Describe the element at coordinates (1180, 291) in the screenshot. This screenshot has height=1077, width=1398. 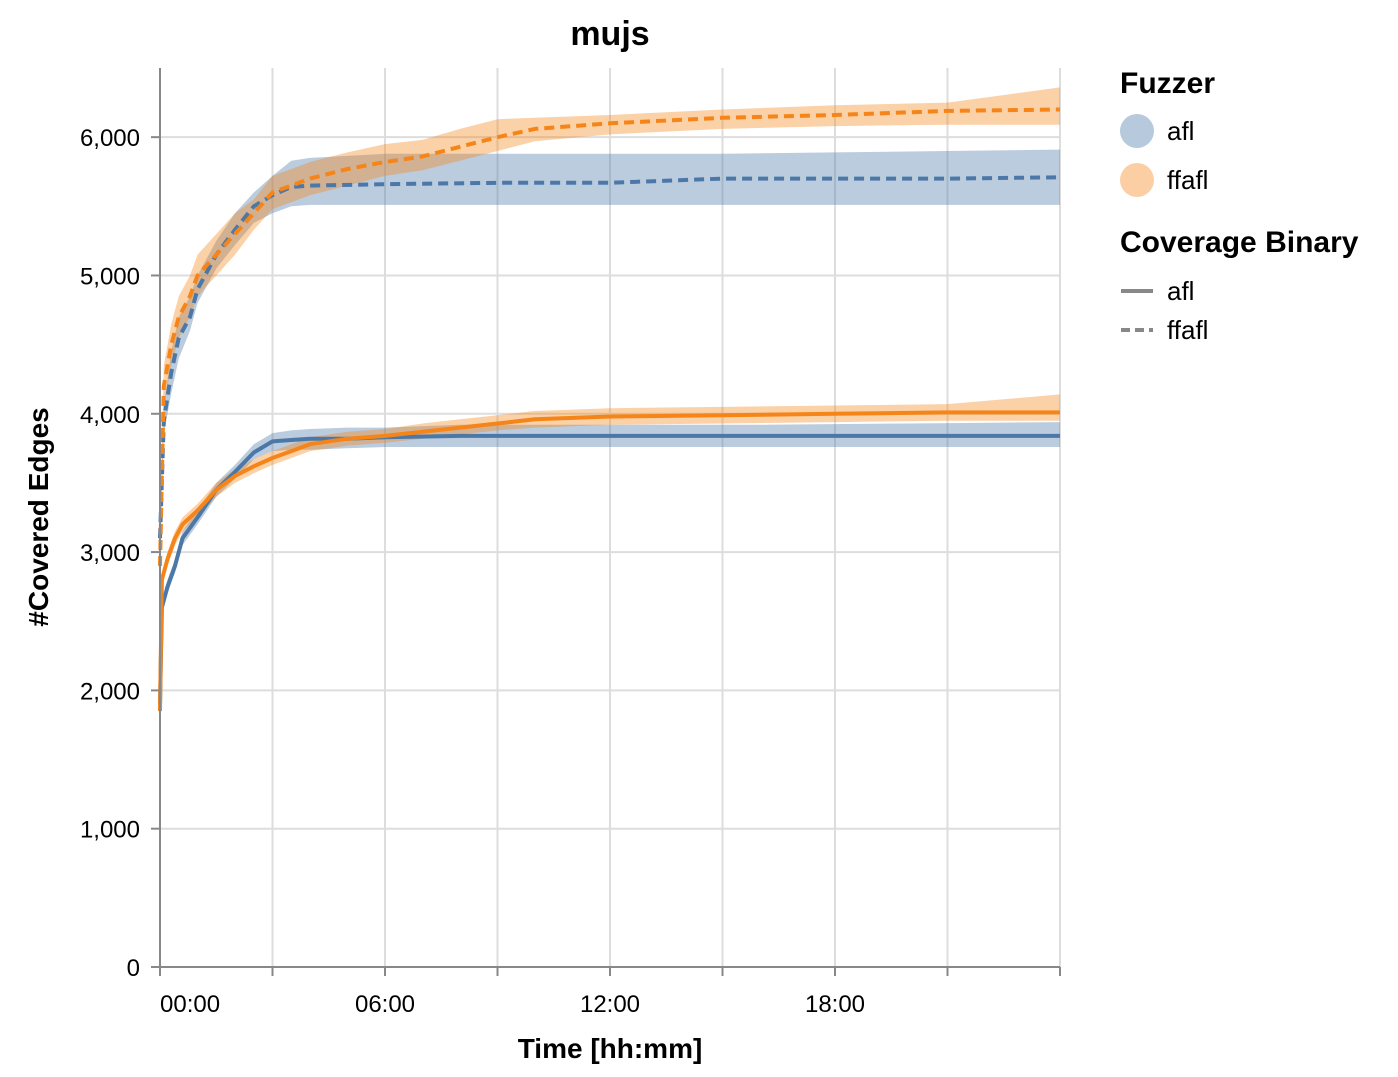
I see `legend-binary-afl-label: afl` at that location.